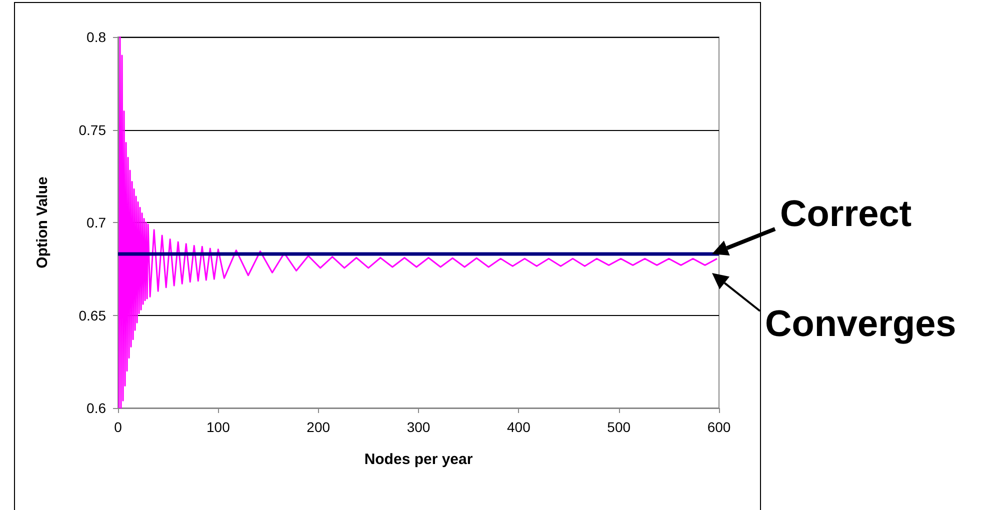 The width and height of the screenshot is (981, 510). I want to click on x-tick-label: 500, so click(619, 427).